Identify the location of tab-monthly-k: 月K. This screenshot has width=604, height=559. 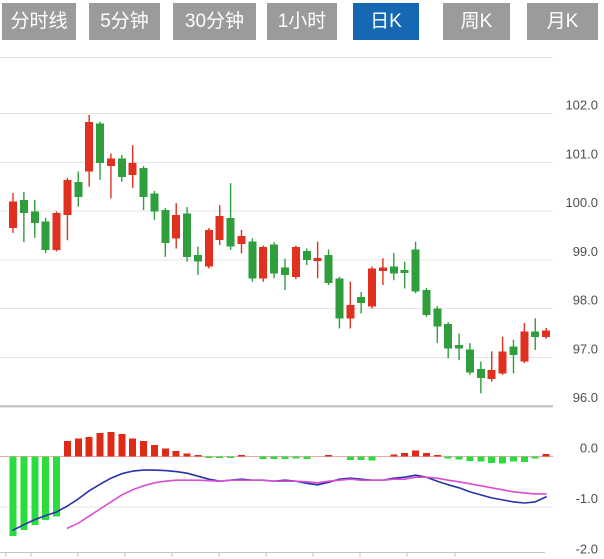
(562, 21).